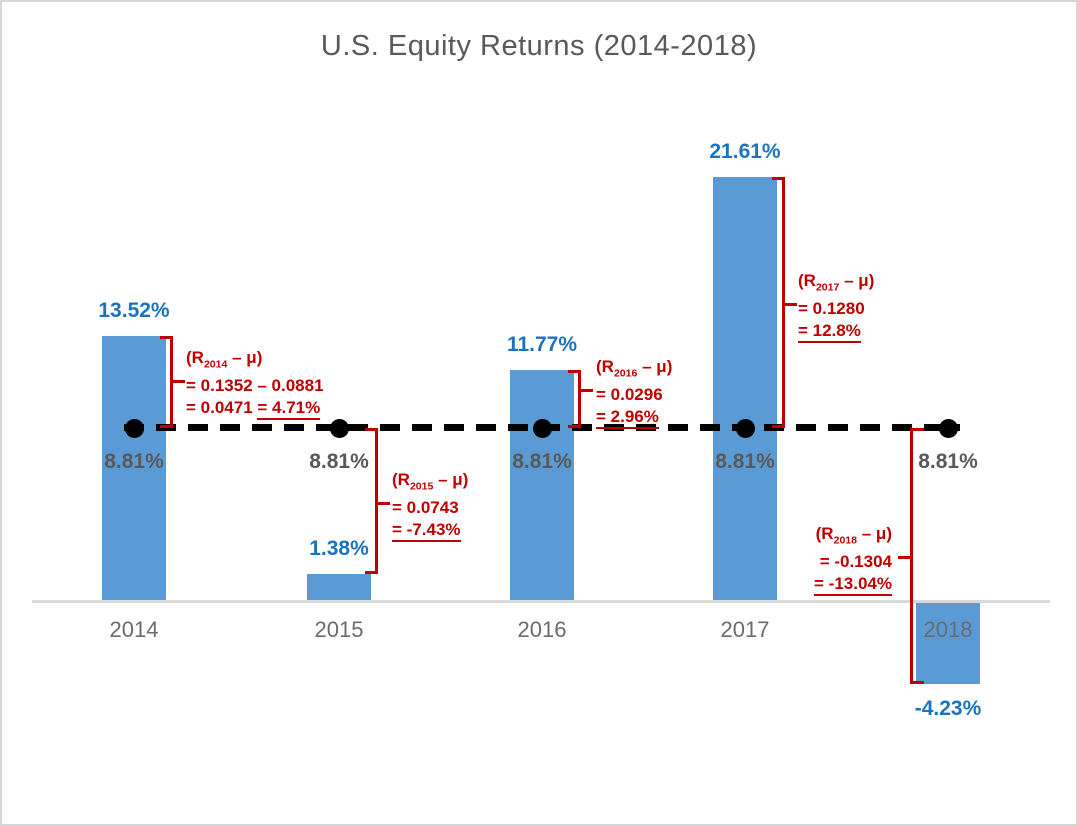 This screenshot has width=1078, height=826. I want to click on category-label-2017: 2017, so click(745, 629).